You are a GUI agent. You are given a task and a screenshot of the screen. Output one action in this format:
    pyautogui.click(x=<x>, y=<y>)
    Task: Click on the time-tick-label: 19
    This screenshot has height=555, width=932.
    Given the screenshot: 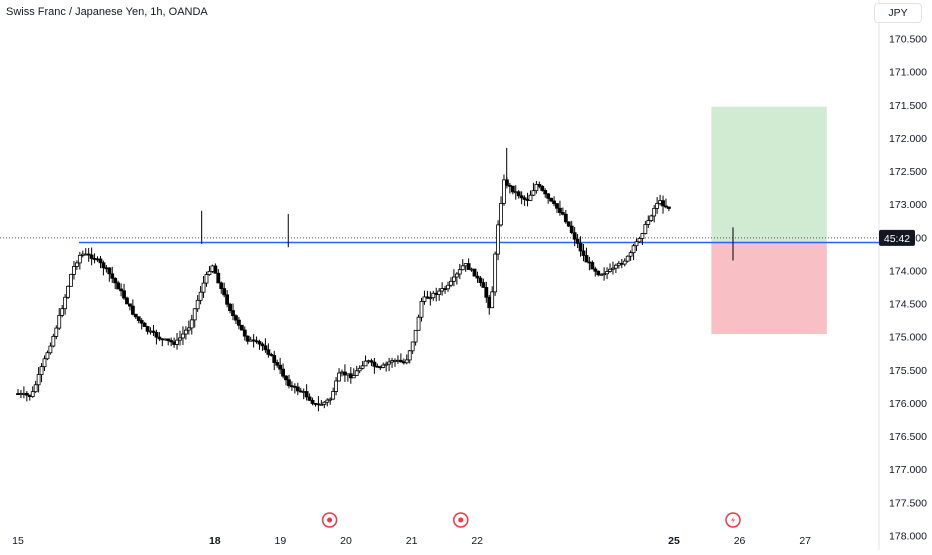 What is the action you would take?
    pyautogui.click(x=281, y=541)
    